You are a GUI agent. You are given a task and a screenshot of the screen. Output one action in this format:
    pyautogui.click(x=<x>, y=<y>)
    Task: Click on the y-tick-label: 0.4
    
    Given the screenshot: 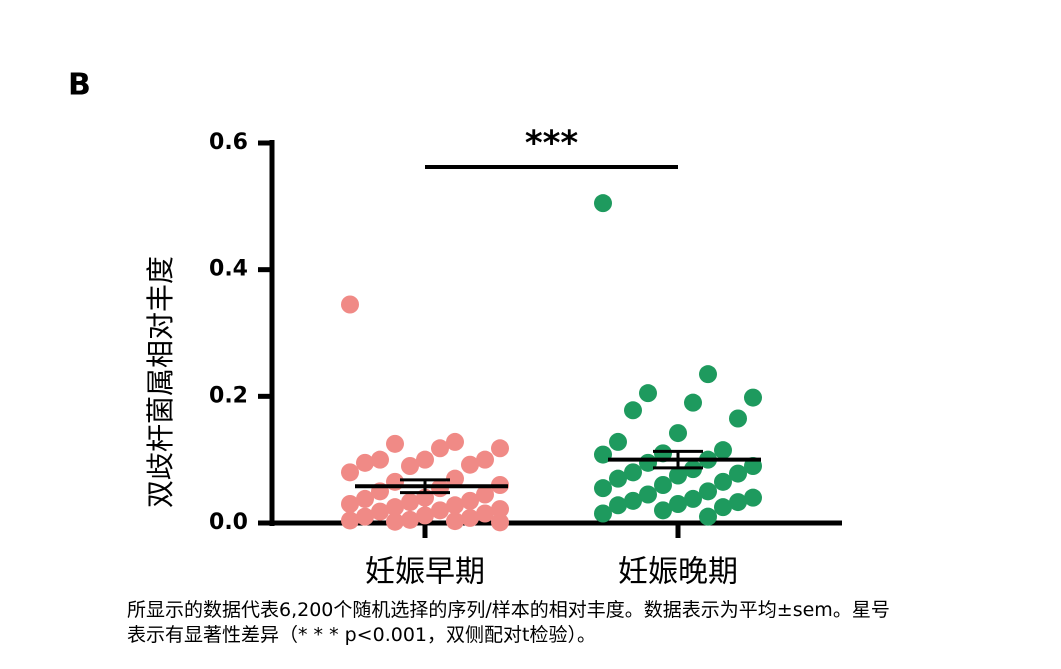 What is the action you would take?
    pyautogui.click(x=228, y=269)
    